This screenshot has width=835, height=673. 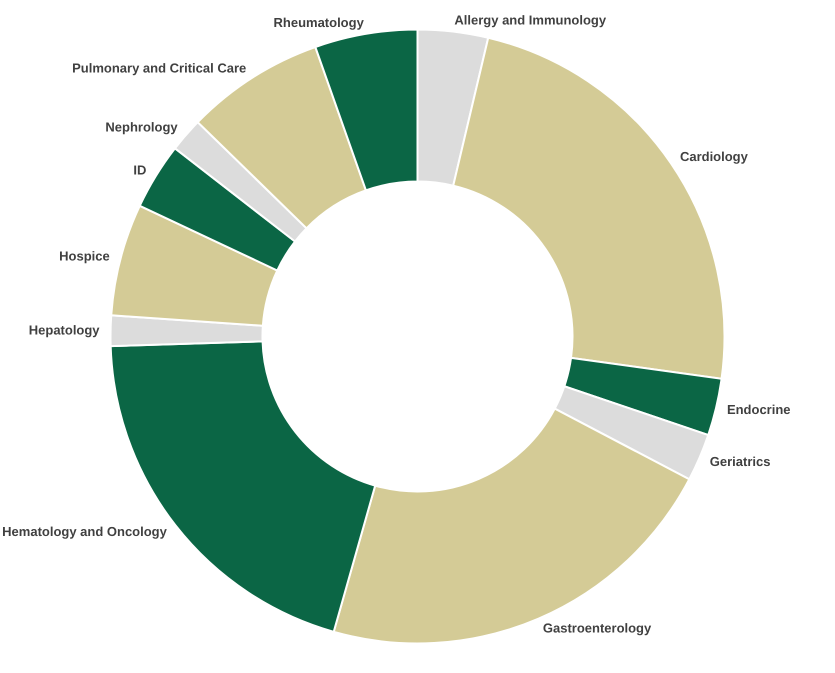 I want to click on slice-label: Hospice, so click(x=84, y=256).